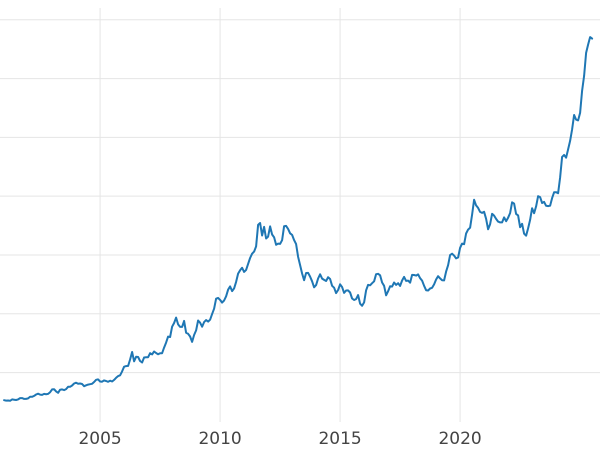 Image resolution: width=600 pixels, height=450 pixels. What do you see at coordinates (459, 439) in the screenshot?
I see `x-tick-label: 2020` at bounding box center [459, 439].